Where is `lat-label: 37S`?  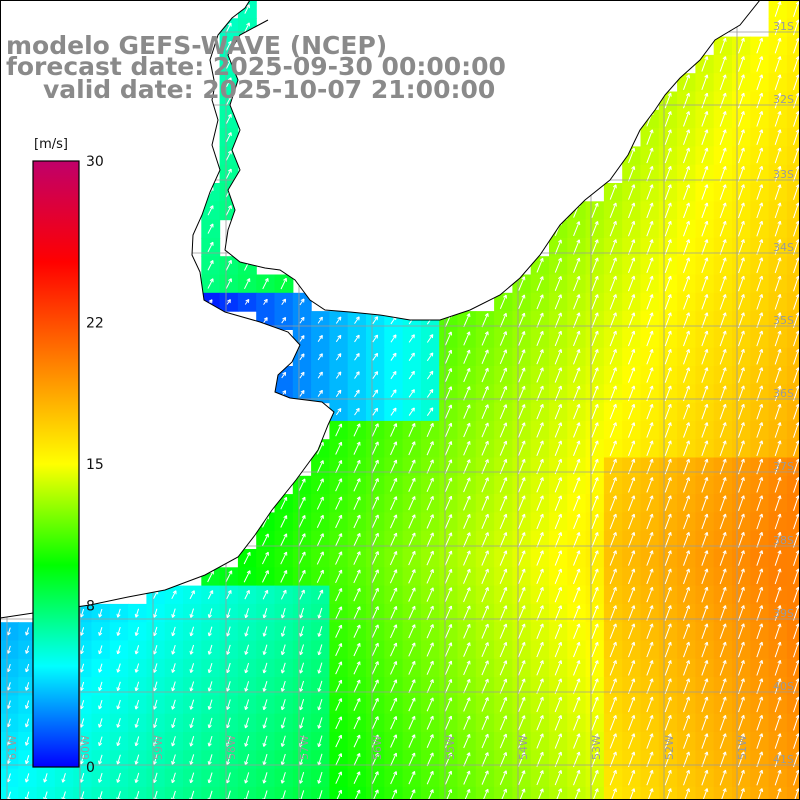 lat-label: 37S is located at coordinates (783, 466).